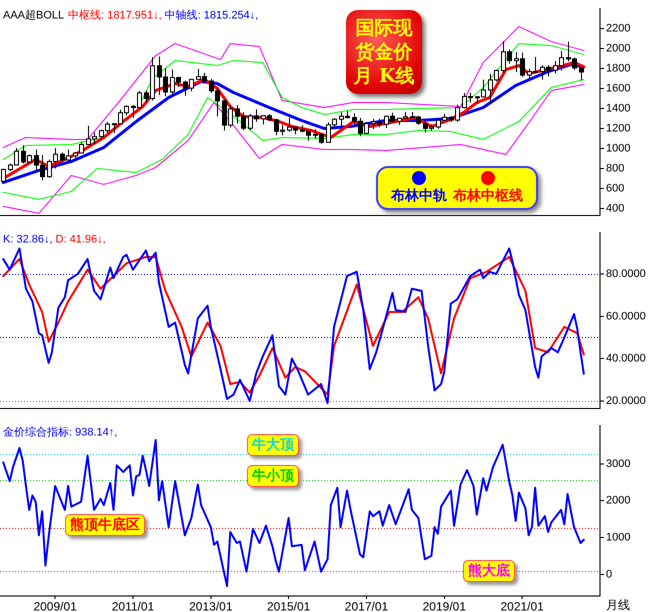 The height and width of the screenshot is (612, 650). Describe the element at coordinates (288, 606) in the screenshot. I see `x-tick-label: 2015/01` at that location.